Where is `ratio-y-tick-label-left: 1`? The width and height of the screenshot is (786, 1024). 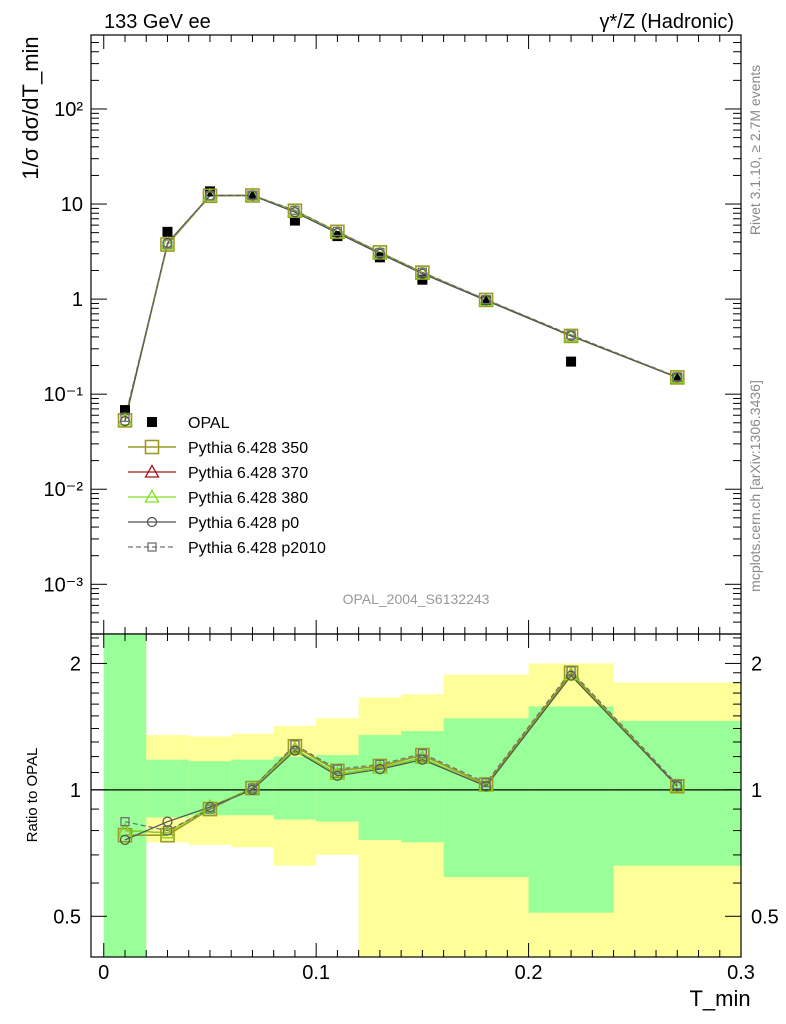 ratio-y-tick-label-left: 1 is located at coordinates (75, 791).